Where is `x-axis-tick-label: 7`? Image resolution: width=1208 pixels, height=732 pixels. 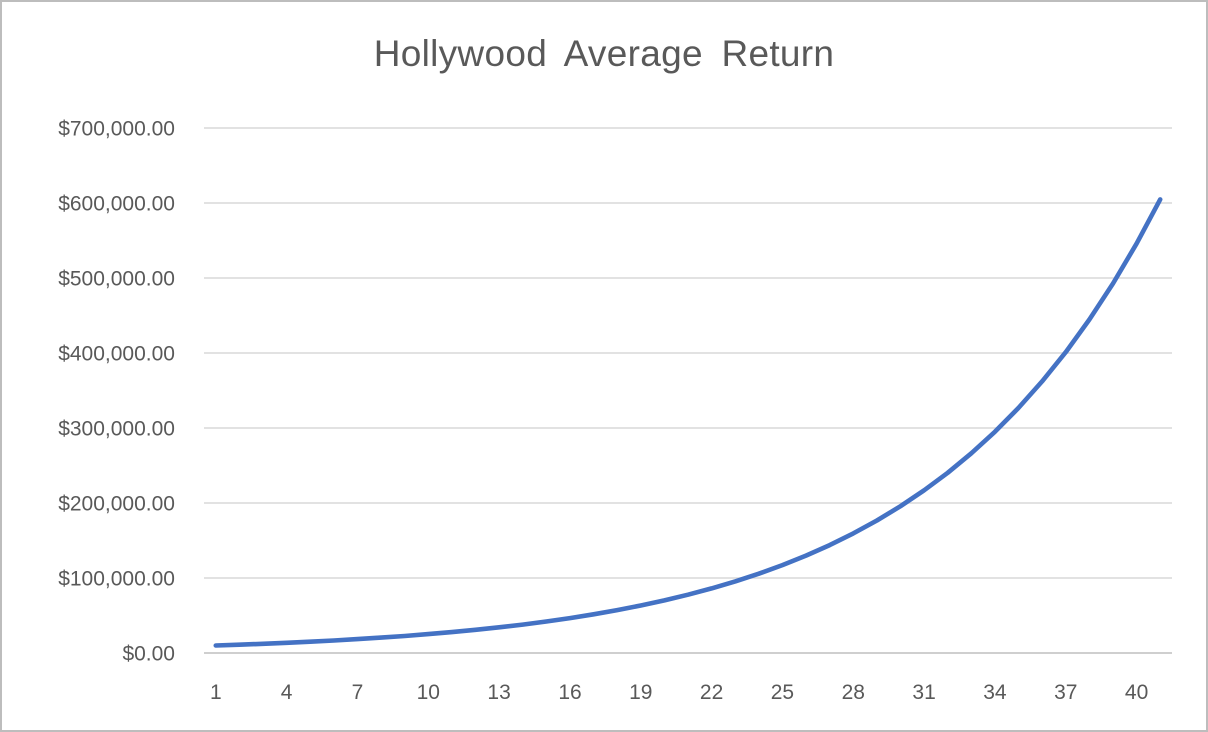 x-axis-tick-label: 7 is located at coordinates (358, 692).